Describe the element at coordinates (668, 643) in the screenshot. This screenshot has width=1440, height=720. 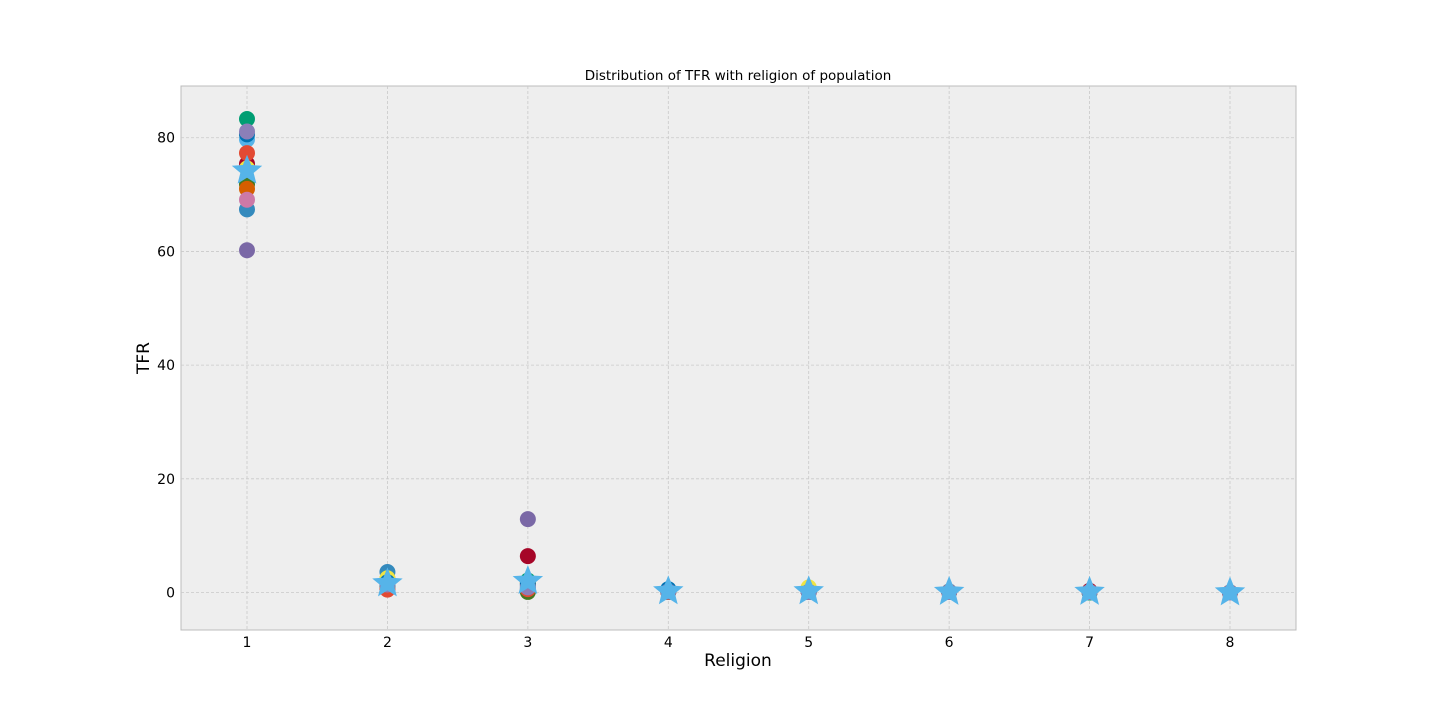
I see `x-tick-label: 4` at that location.